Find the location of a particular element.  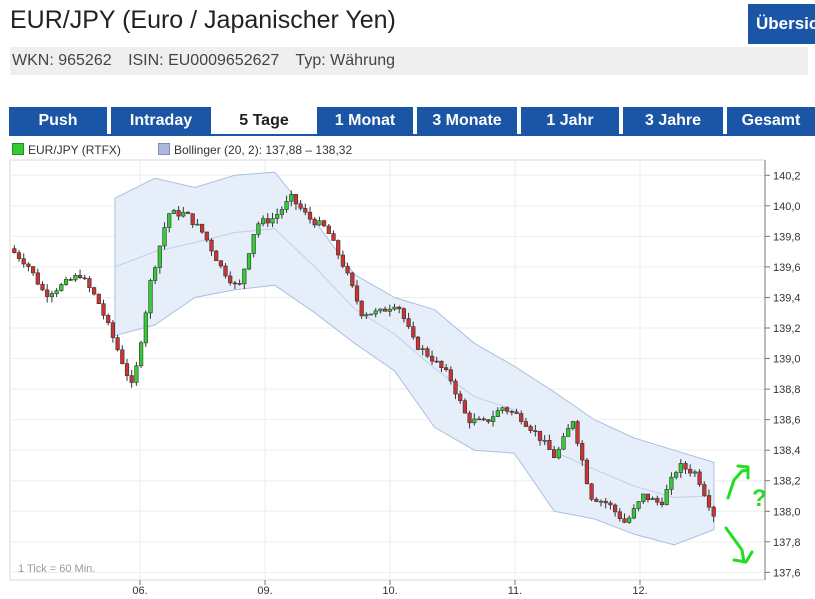

tab-1-jahr: 1 Jahr is located at coordinates (570, 120).